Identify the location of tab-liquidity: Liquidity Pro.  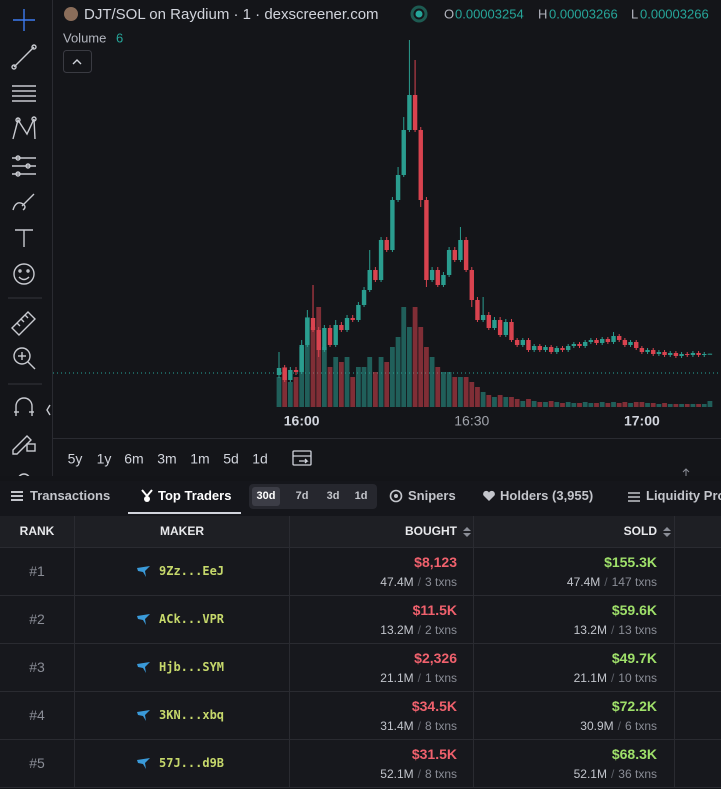
(683, 495).